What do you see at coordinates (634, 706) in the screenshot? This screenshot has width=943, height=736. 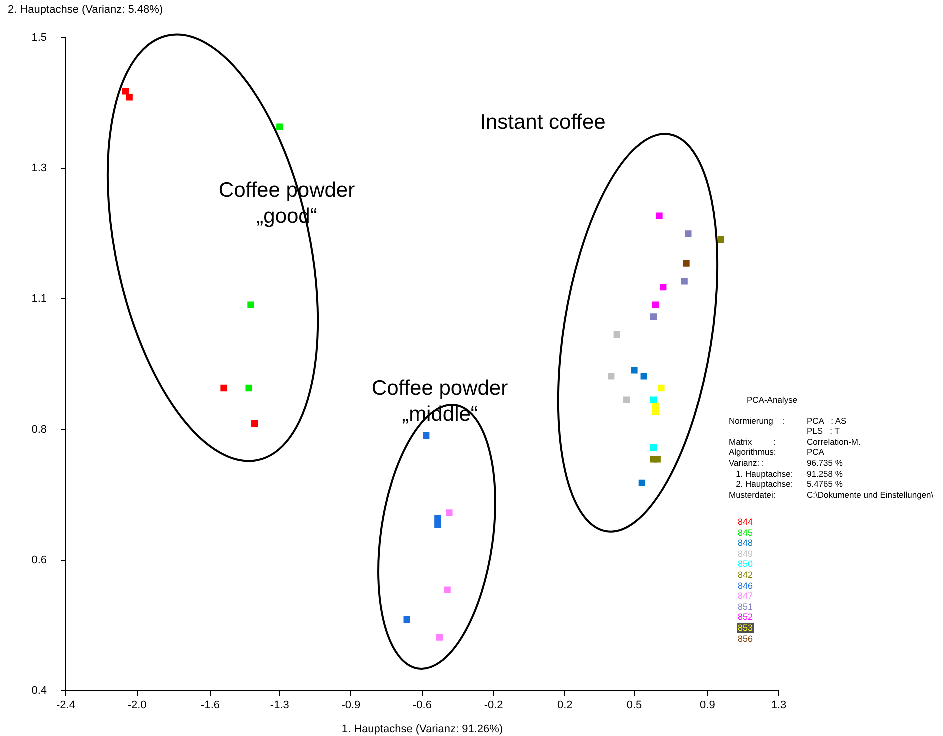 I see `x-tick-label: 0.5` at bounding box center [634, 706].